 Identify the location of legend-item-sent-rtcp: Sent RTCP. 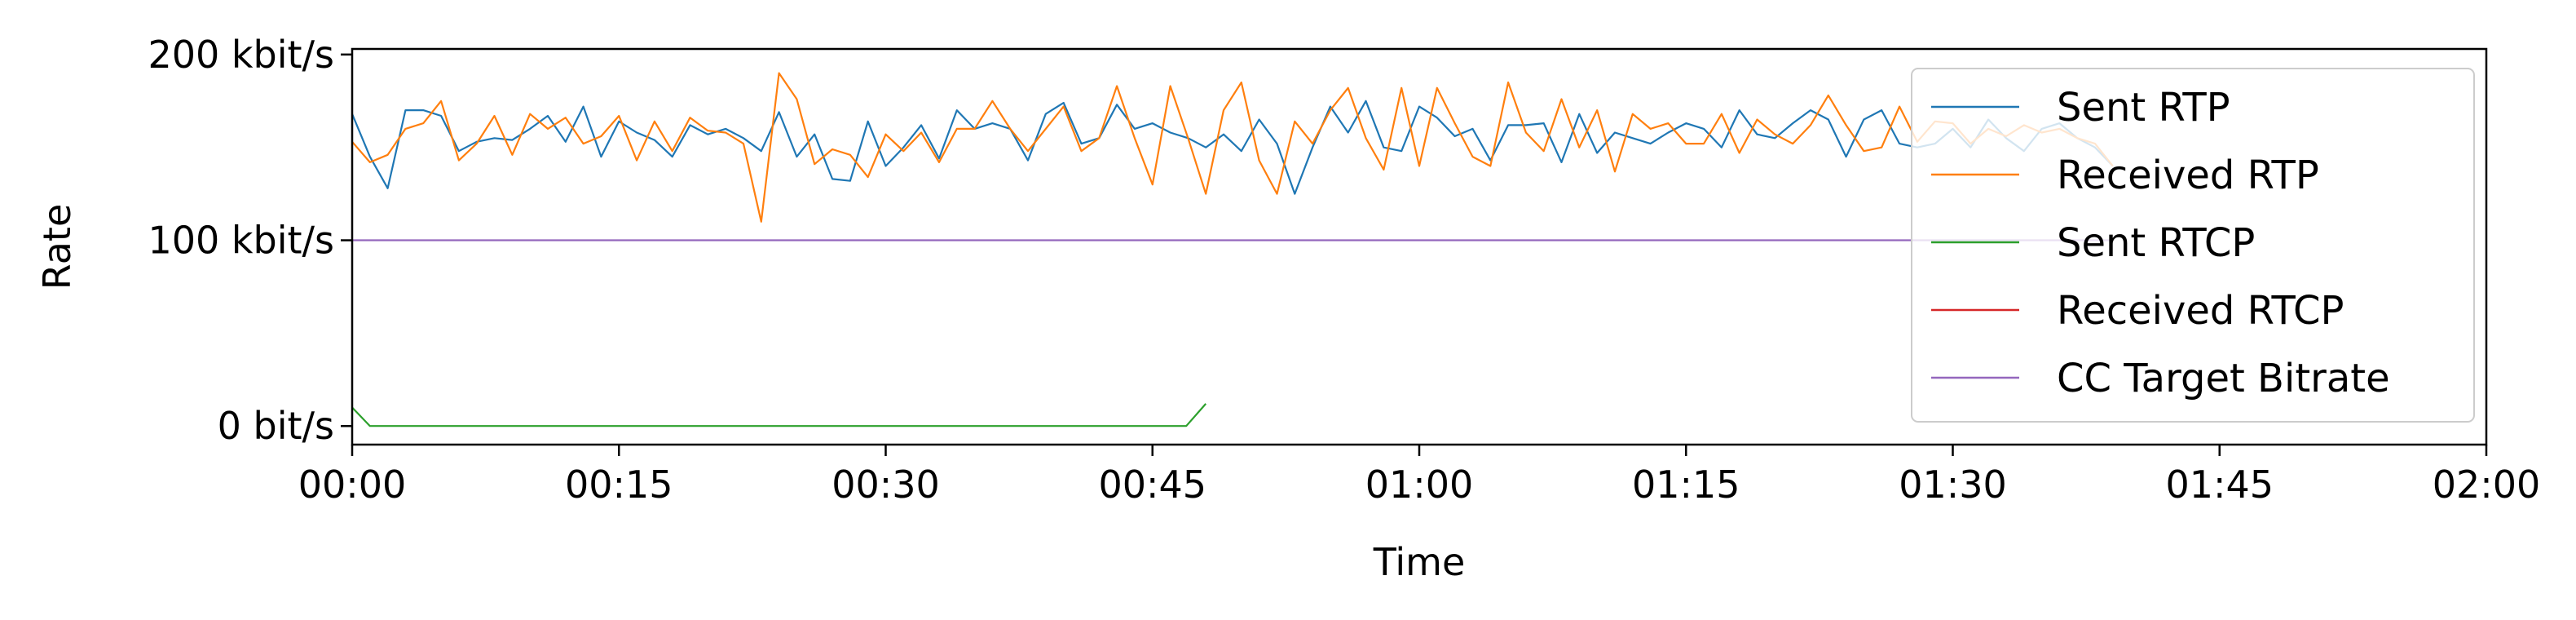
(2093, 243).